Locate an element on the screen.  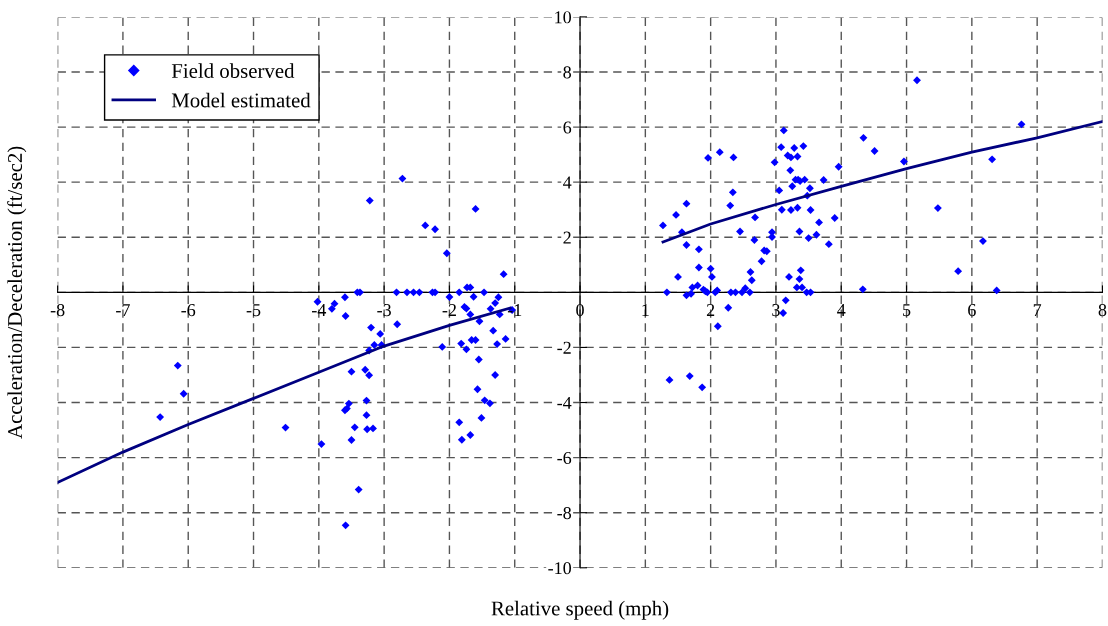
legend-label: Field observed is located at coordinates (233, 70).